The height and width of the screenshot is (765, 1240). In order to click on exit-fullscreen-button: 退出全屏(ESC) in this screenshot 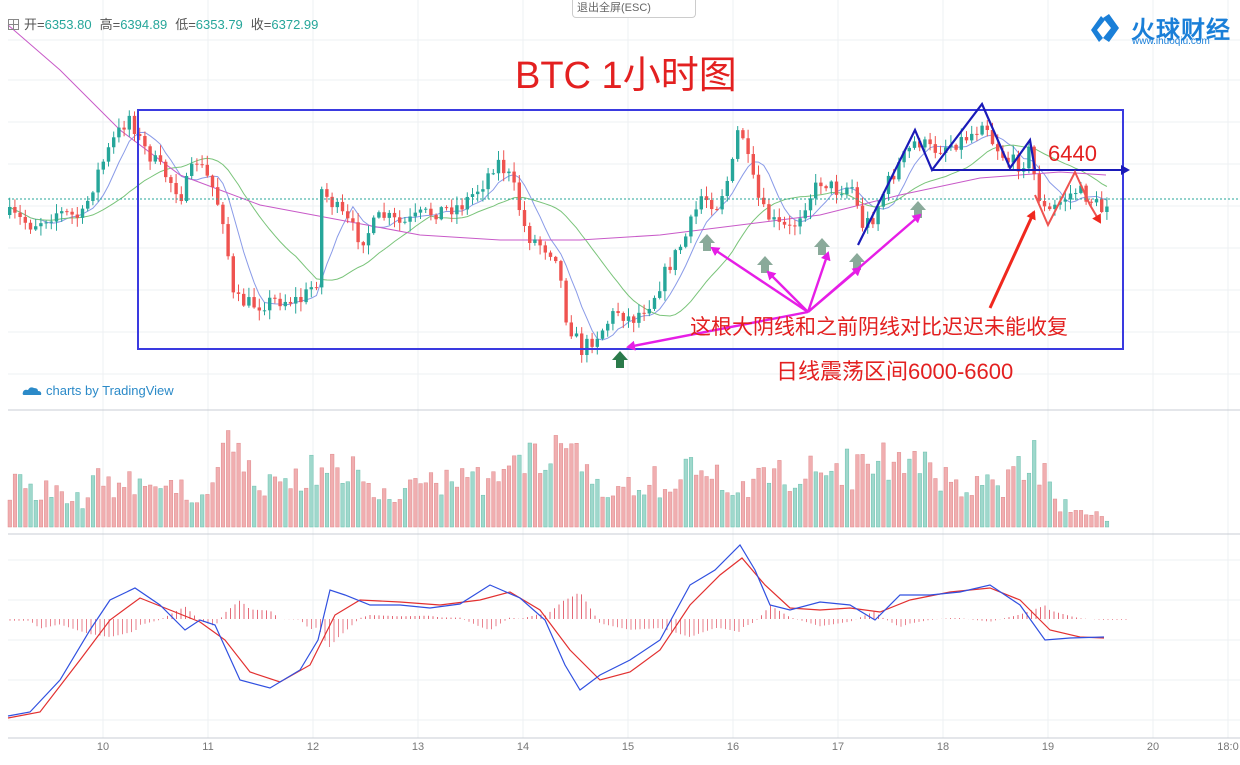, I will do `click(634, 9)`.